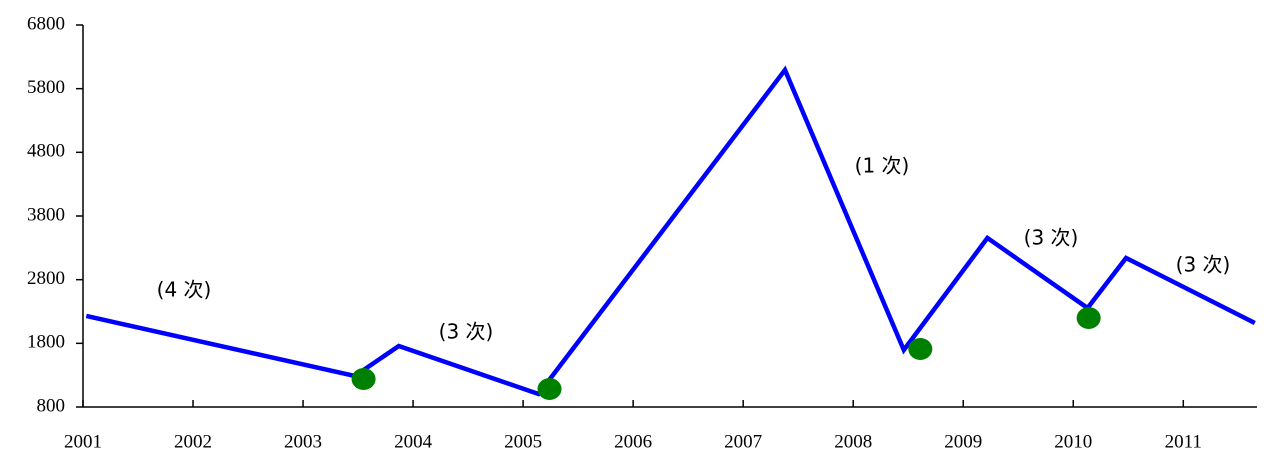 Image resolution: width=1272 pixels, height=465 pixels. What do you see at coordinates (193, 441) in the screenshot?
I see `x-tick-label: 2002` at bounding box center [193, 441].